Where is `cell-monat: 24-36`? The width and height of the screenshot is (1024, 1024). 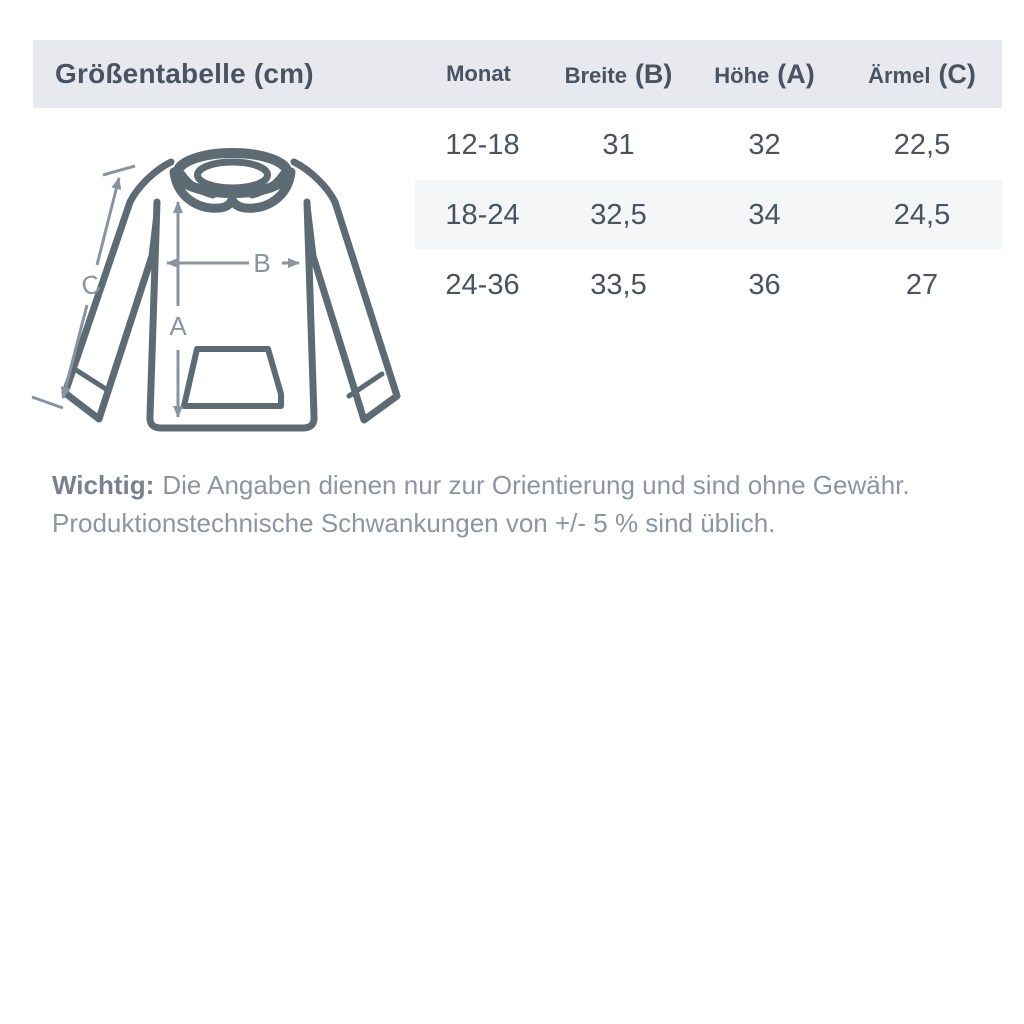 cell-monat: 24-36 is located at coordinates (482, 284).